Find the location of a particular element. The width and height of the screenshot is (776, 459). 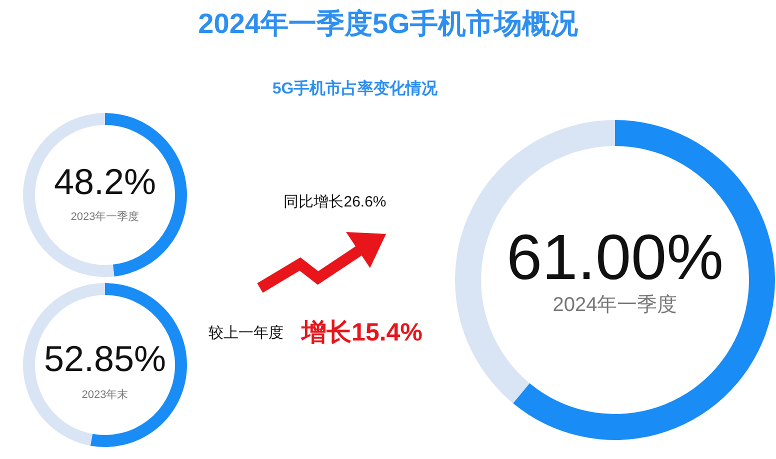

text: 2024年一季度5G手机市场概况 is located at coordinates (388, 24).